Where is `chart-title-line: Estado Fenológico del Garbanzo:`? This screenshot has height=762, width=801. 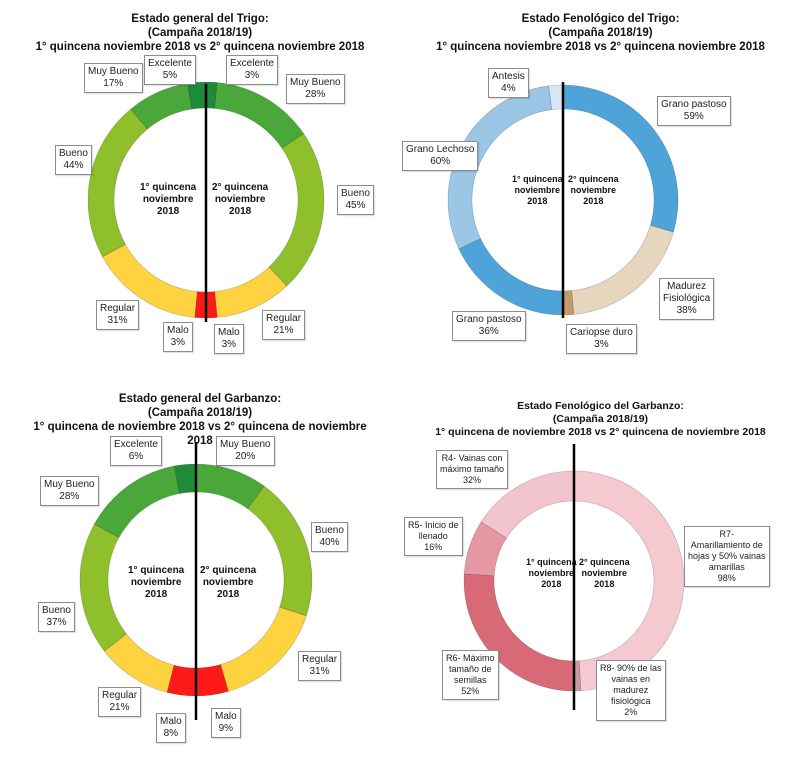 chart-title-line: Estado Fenológico del Garbanzo: is located at coordinates (600, 406).